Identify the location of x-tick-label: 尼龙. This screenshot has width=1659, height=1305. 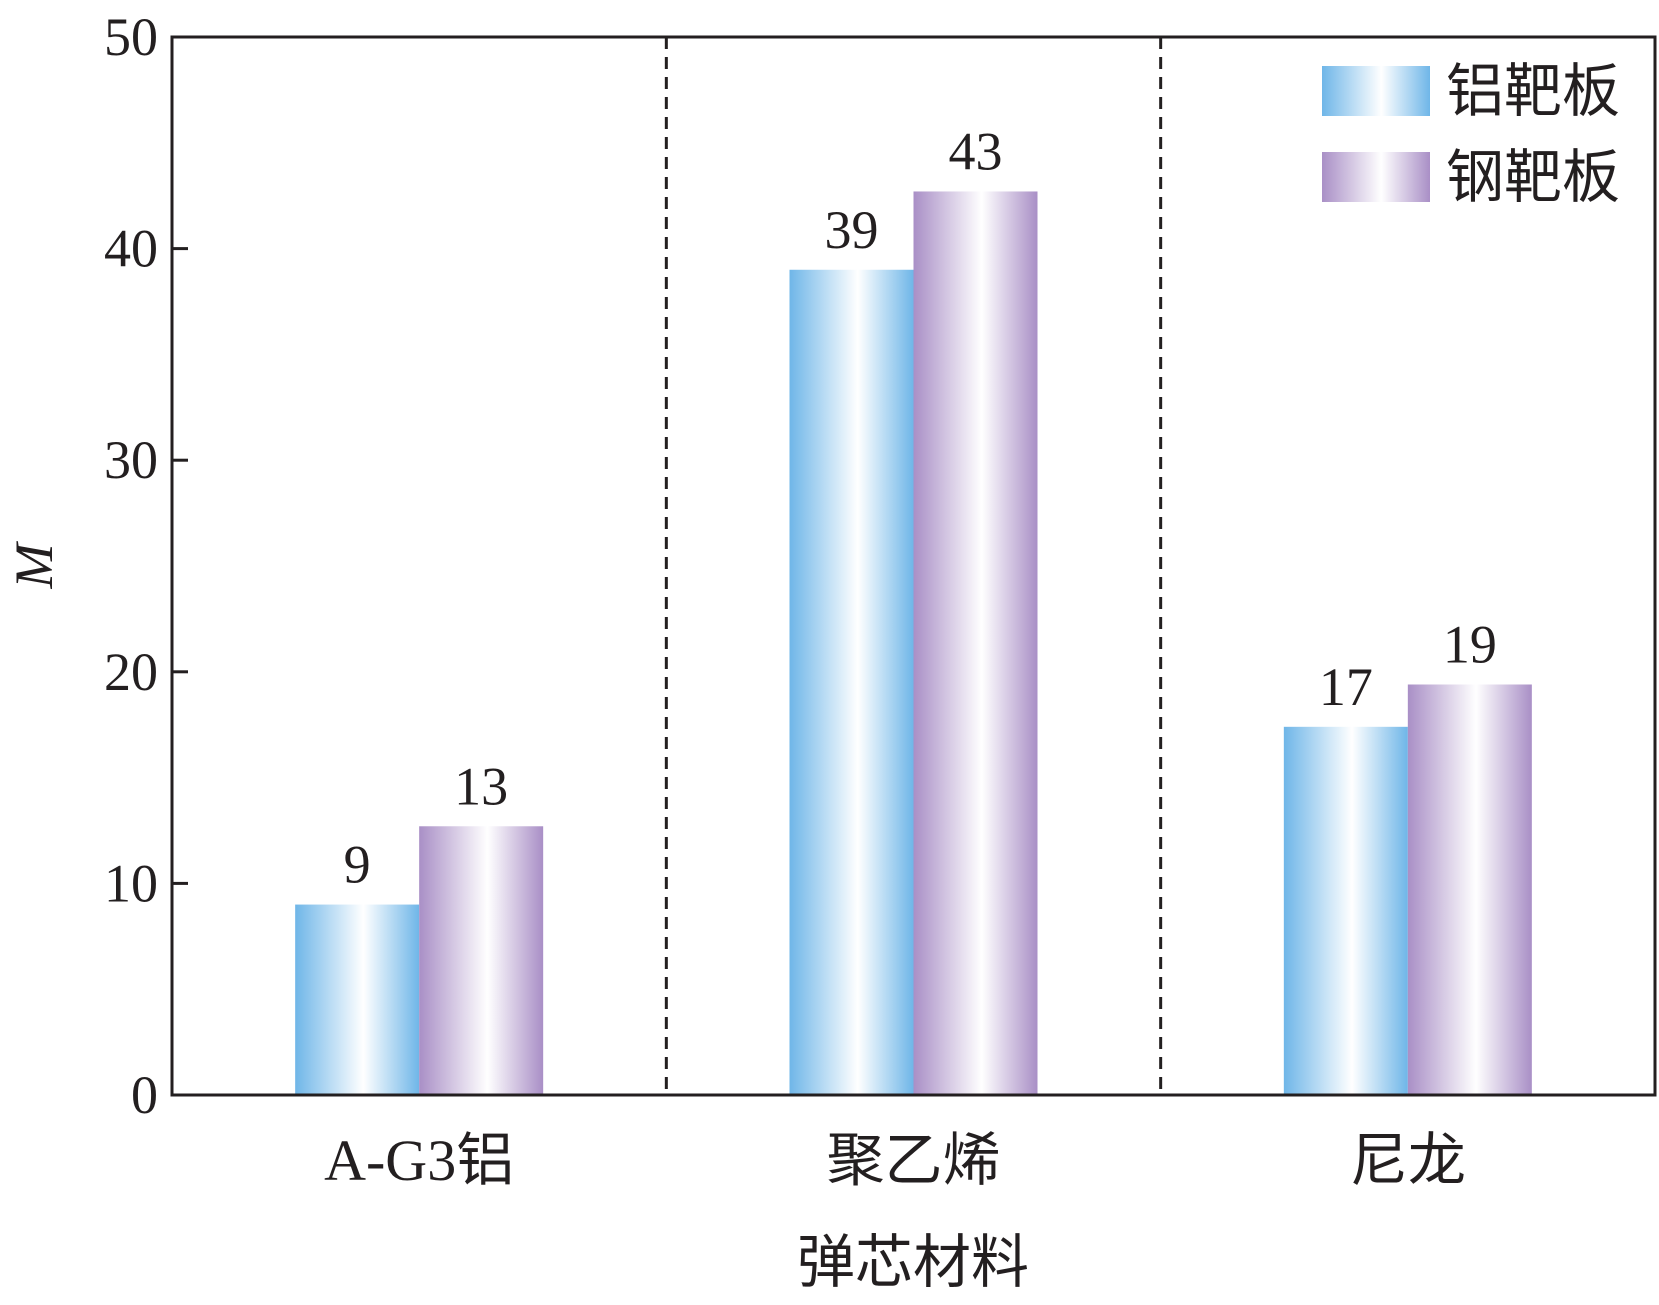
(1408, 1160).